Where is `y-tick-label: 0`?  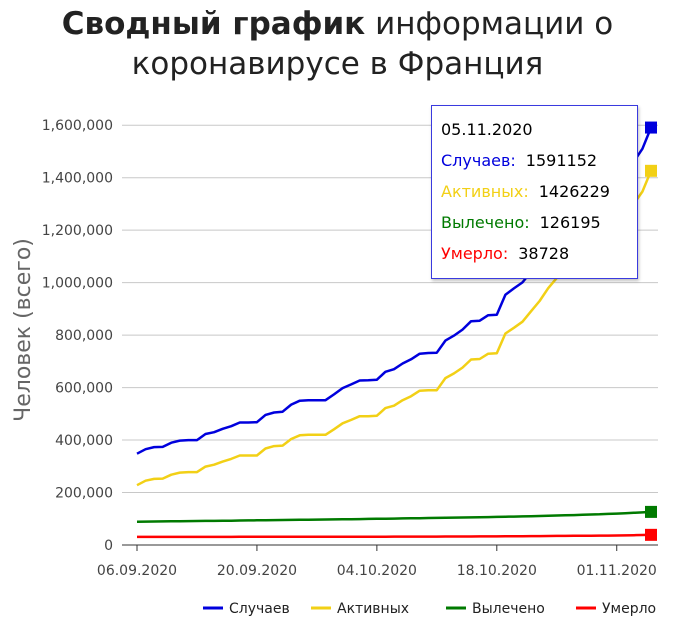 y-tick-label: 0 is located at coordinates (108, 546).